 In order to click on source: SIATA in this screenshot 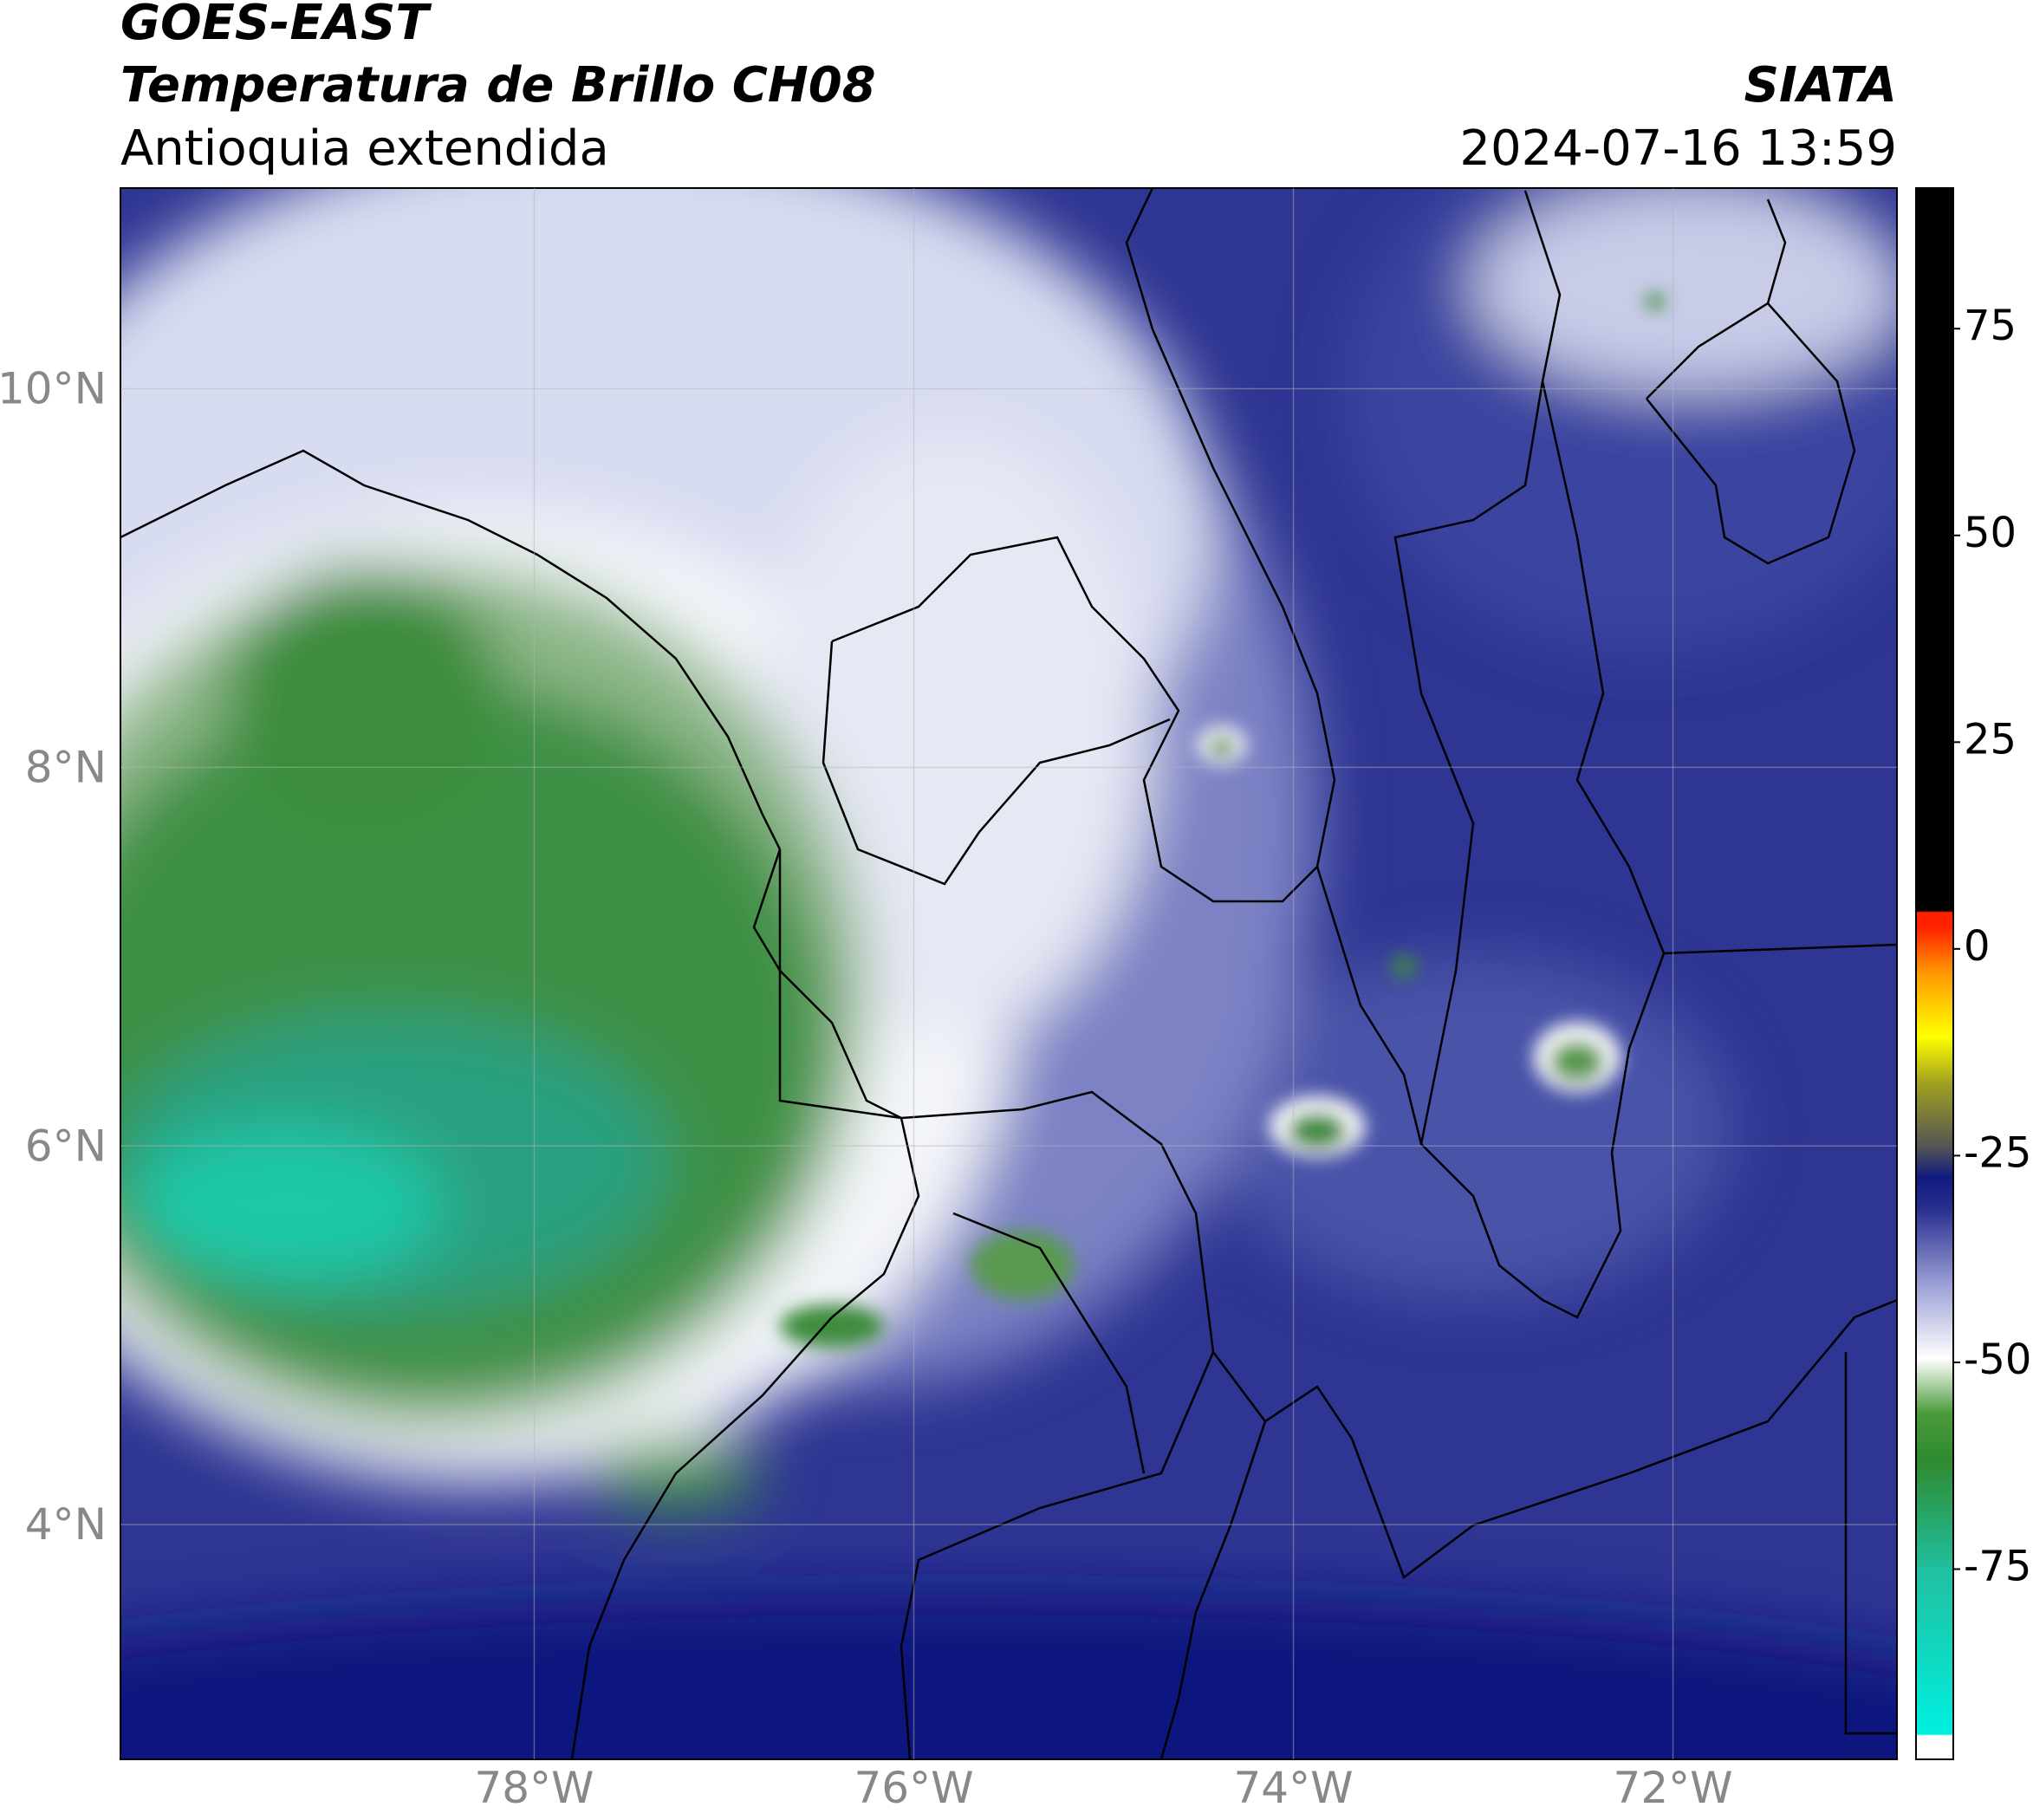, I will do `click(1820, 85)`.